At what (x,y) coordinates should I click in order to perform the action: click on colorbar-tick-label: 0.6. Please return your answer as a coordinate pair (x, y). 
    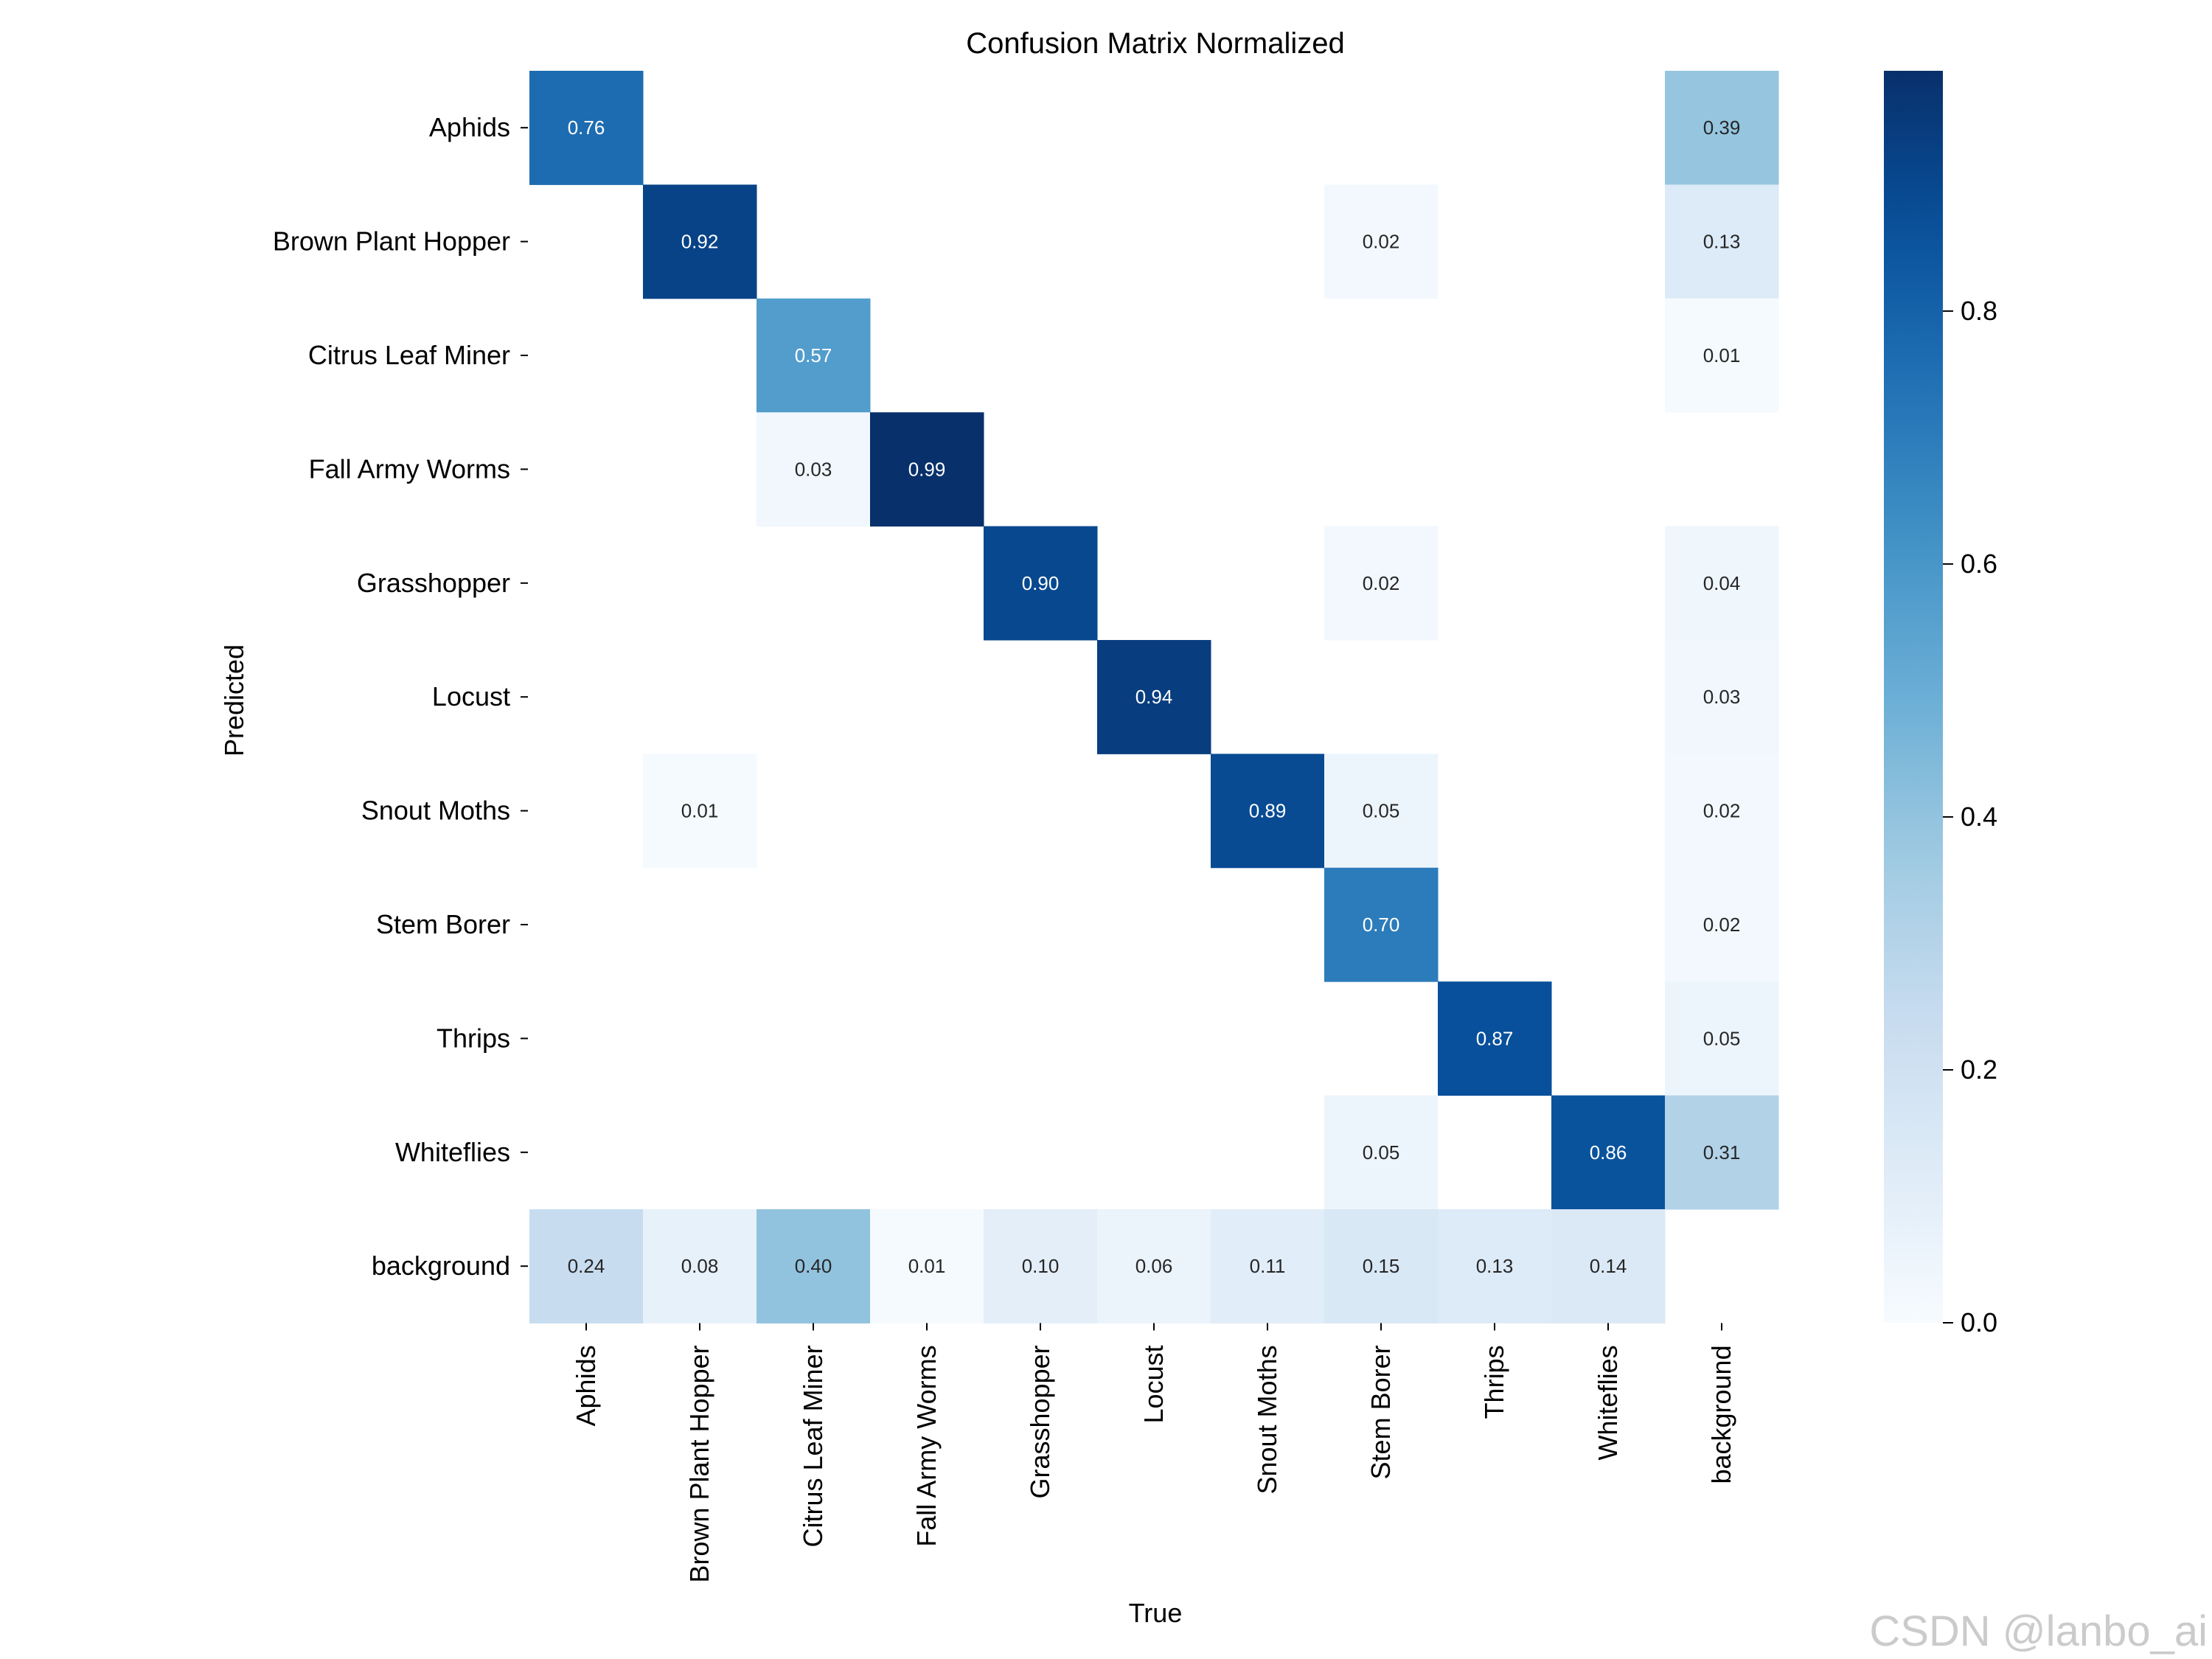
    Looking at the image, I should click on (1979, 564).